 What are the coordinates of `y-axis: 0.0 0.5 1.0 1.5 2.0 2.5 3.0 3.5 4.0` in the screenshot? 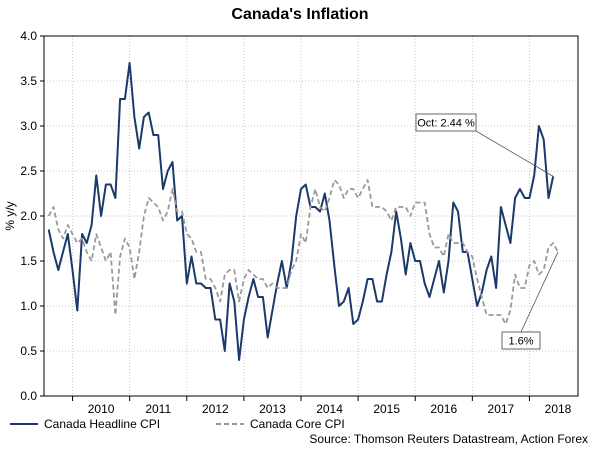 It's located at (32, 216).